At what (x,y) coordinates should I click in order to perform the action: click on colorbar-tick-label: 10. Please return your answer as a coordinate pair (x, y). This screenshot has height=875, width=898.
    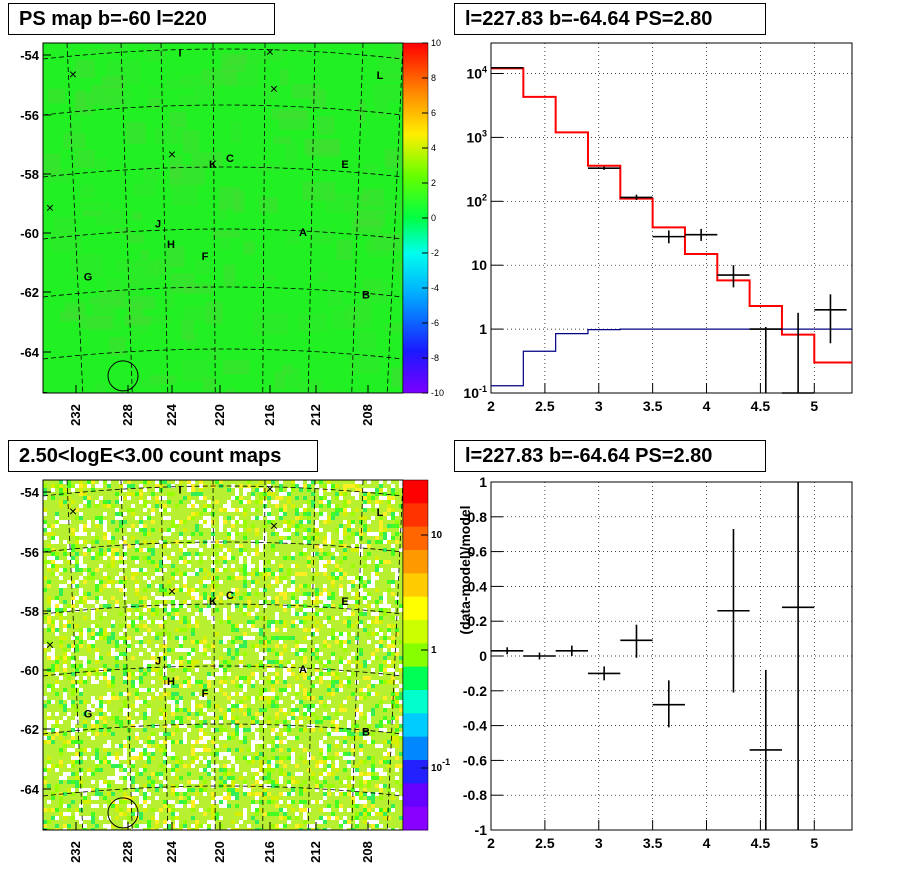
    Looking at the image, I should click on (437, 535).